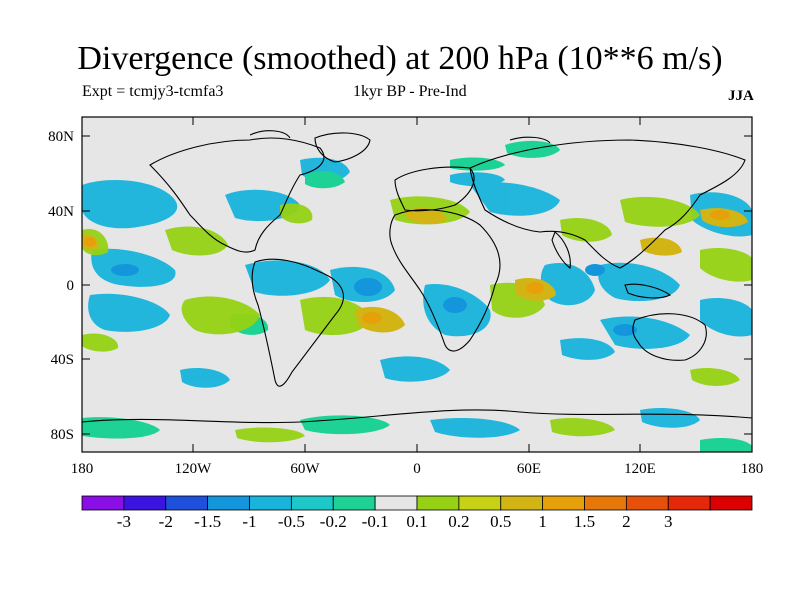 The image size is (800, 600). I want to click on lat-tick-label: 40N, so click(61, 212).